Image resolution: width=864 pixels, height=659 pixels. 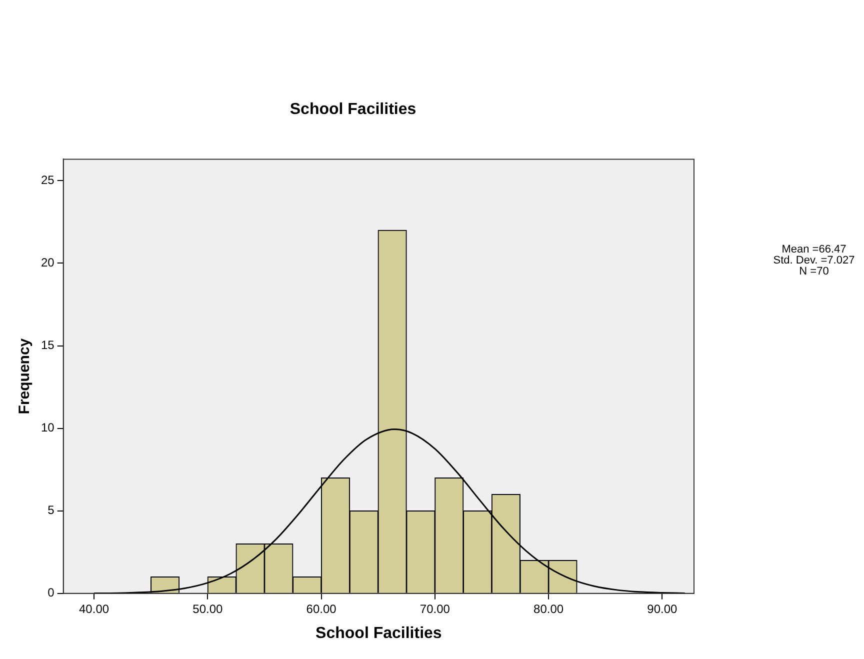 I want to click on x-tick-label: 60.00, so click(x=321, y=609).